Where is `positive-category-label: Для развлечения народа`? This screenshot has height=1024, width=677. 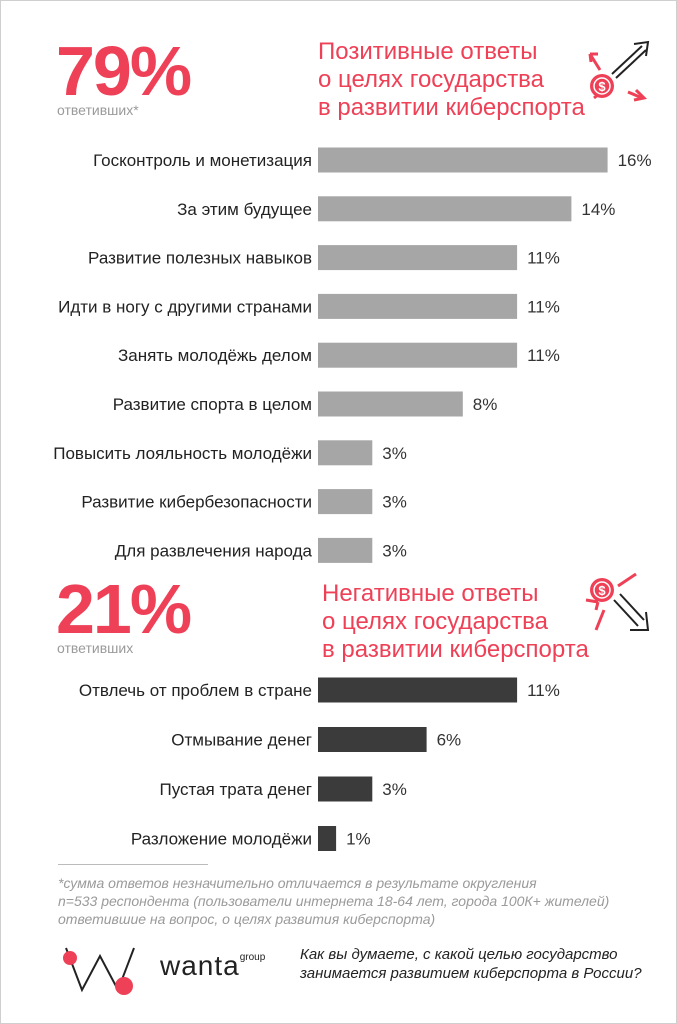 positive-category-label: Для развлечения народа is located at coordinates (214, 550).